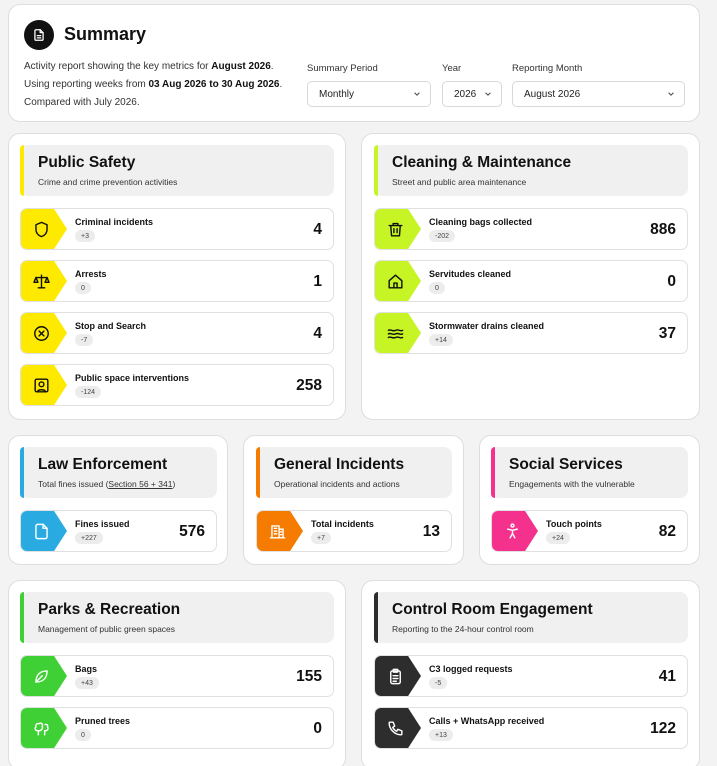 Image resolution: width=717 pixels, height=766 pixels. What do you see at coordinates (105, 34) in the screenshot?
I see `page-title: Summary` at bounding box center [105, 34].